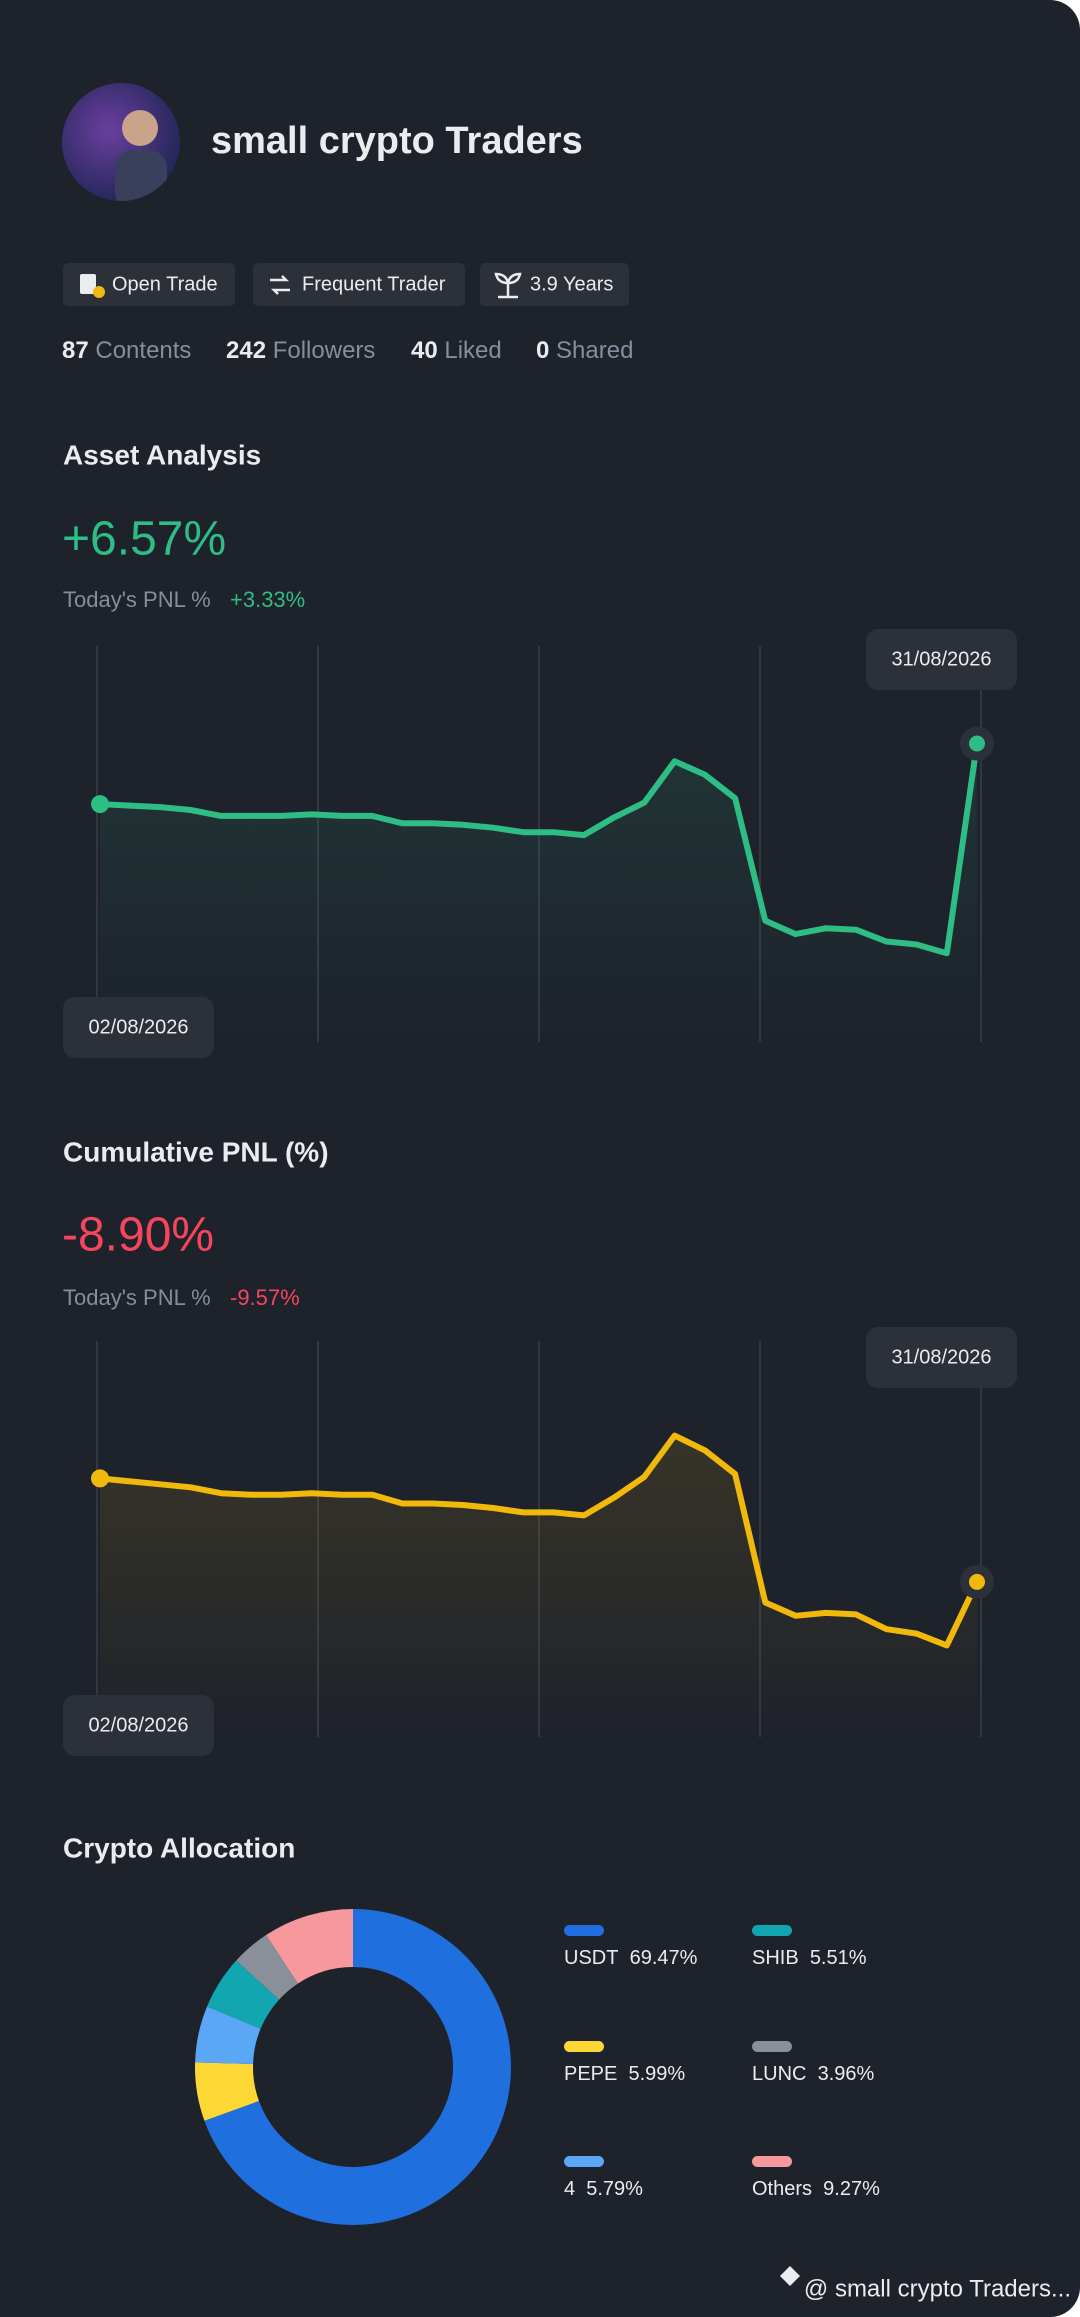 Image resolution: width=1080 pixels, height=2317 pixels. I want to click on legend-name: SHIB, so click(775, 1958).